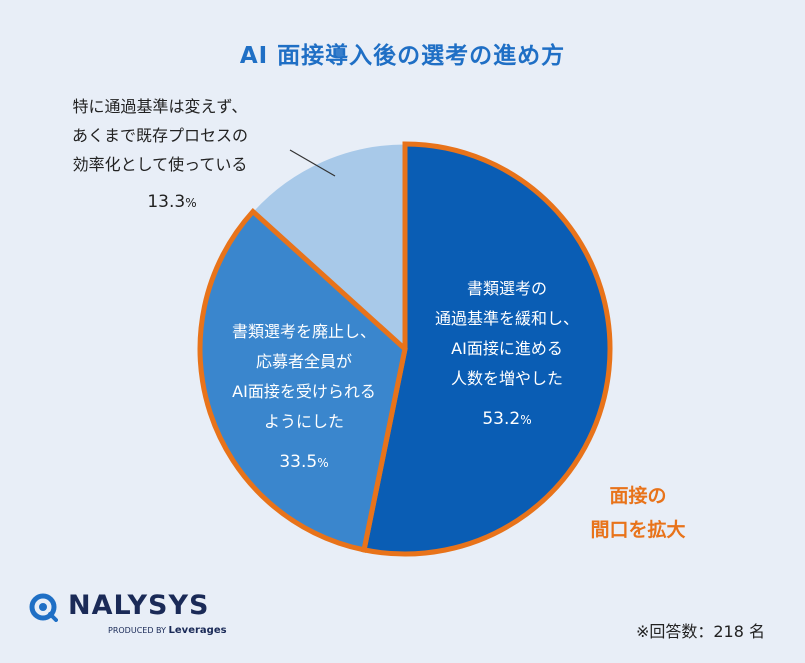 This screenshot has width=805, height=663. What do you see at coordinates (507, 378) in the screenshot?
I see `slice-label-line: 人数を増やした` at bounding box center [507, 378].